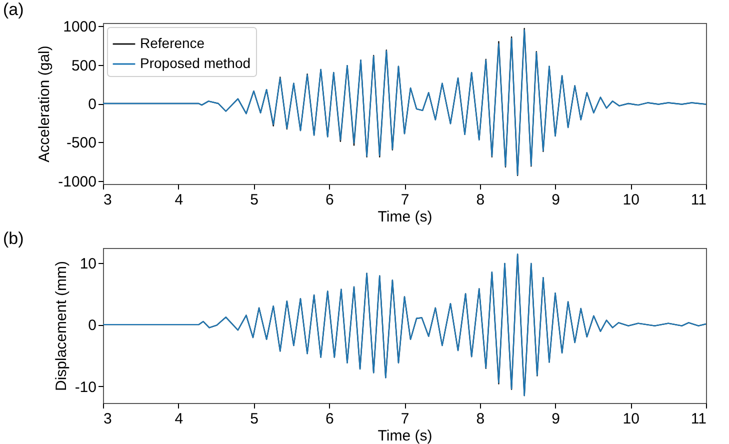 This screenshot has height=444, width=729. I want to click on y-tick-label: -10, so click(85, 387).